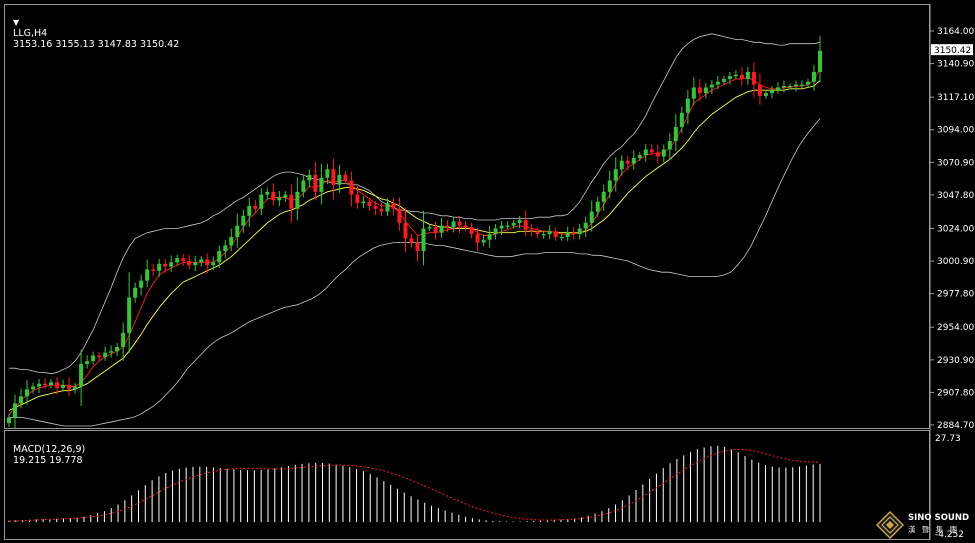  Describe the element at coordinates (49, 449) in the screenshot. I see `macd-label: MACD(12,26,9)` at that location.